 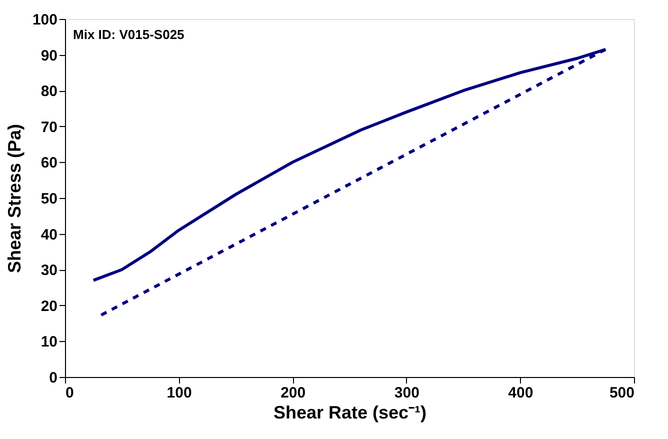 I want to click on y-tick-label: 10, so click(x=49, y=342).